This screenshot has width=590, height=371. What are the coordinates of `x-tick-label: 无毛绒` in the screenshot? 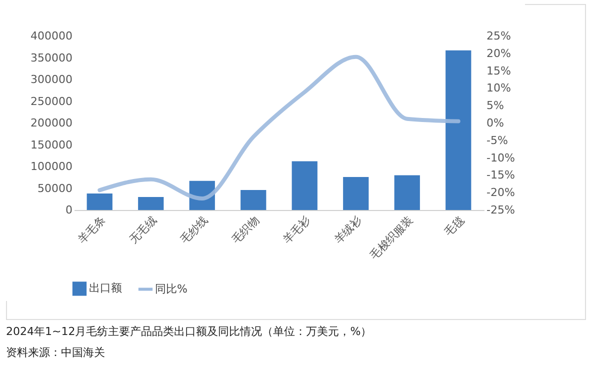 It's located at (143, 230).